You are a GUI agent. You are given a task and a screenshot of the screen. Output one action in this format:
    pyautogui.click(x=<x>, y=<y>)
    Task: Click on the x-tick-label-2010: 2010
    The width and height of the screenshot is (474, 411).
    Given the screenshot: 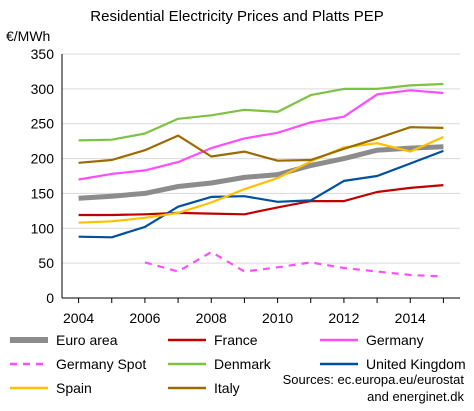 What is the action you would take?
    pyautogui.click(x=277, y=318)
    